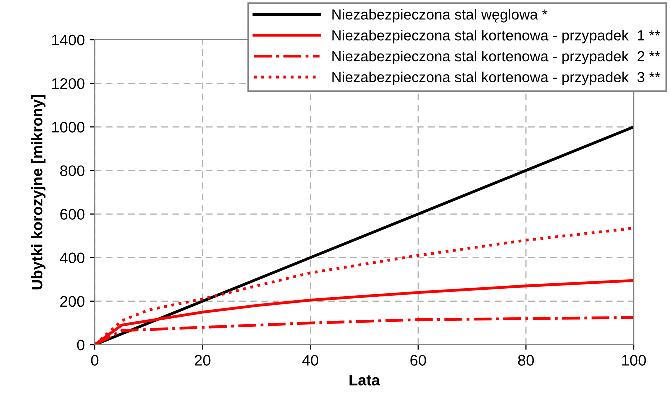 The image size is (670, 414). I want to click on y-tick-label: 0, so click(81, 345).